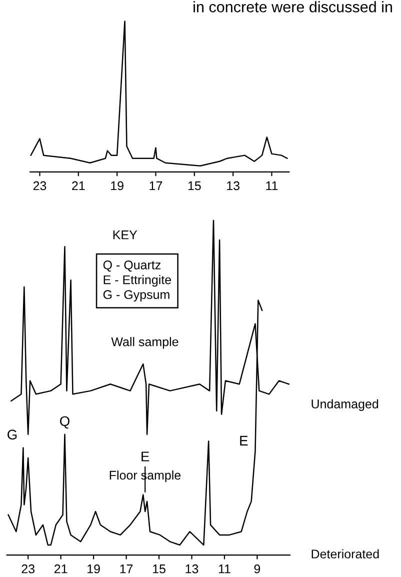 This screenshot has width=401, height=577. I want to click on annotation: Q, so click(65, 422).